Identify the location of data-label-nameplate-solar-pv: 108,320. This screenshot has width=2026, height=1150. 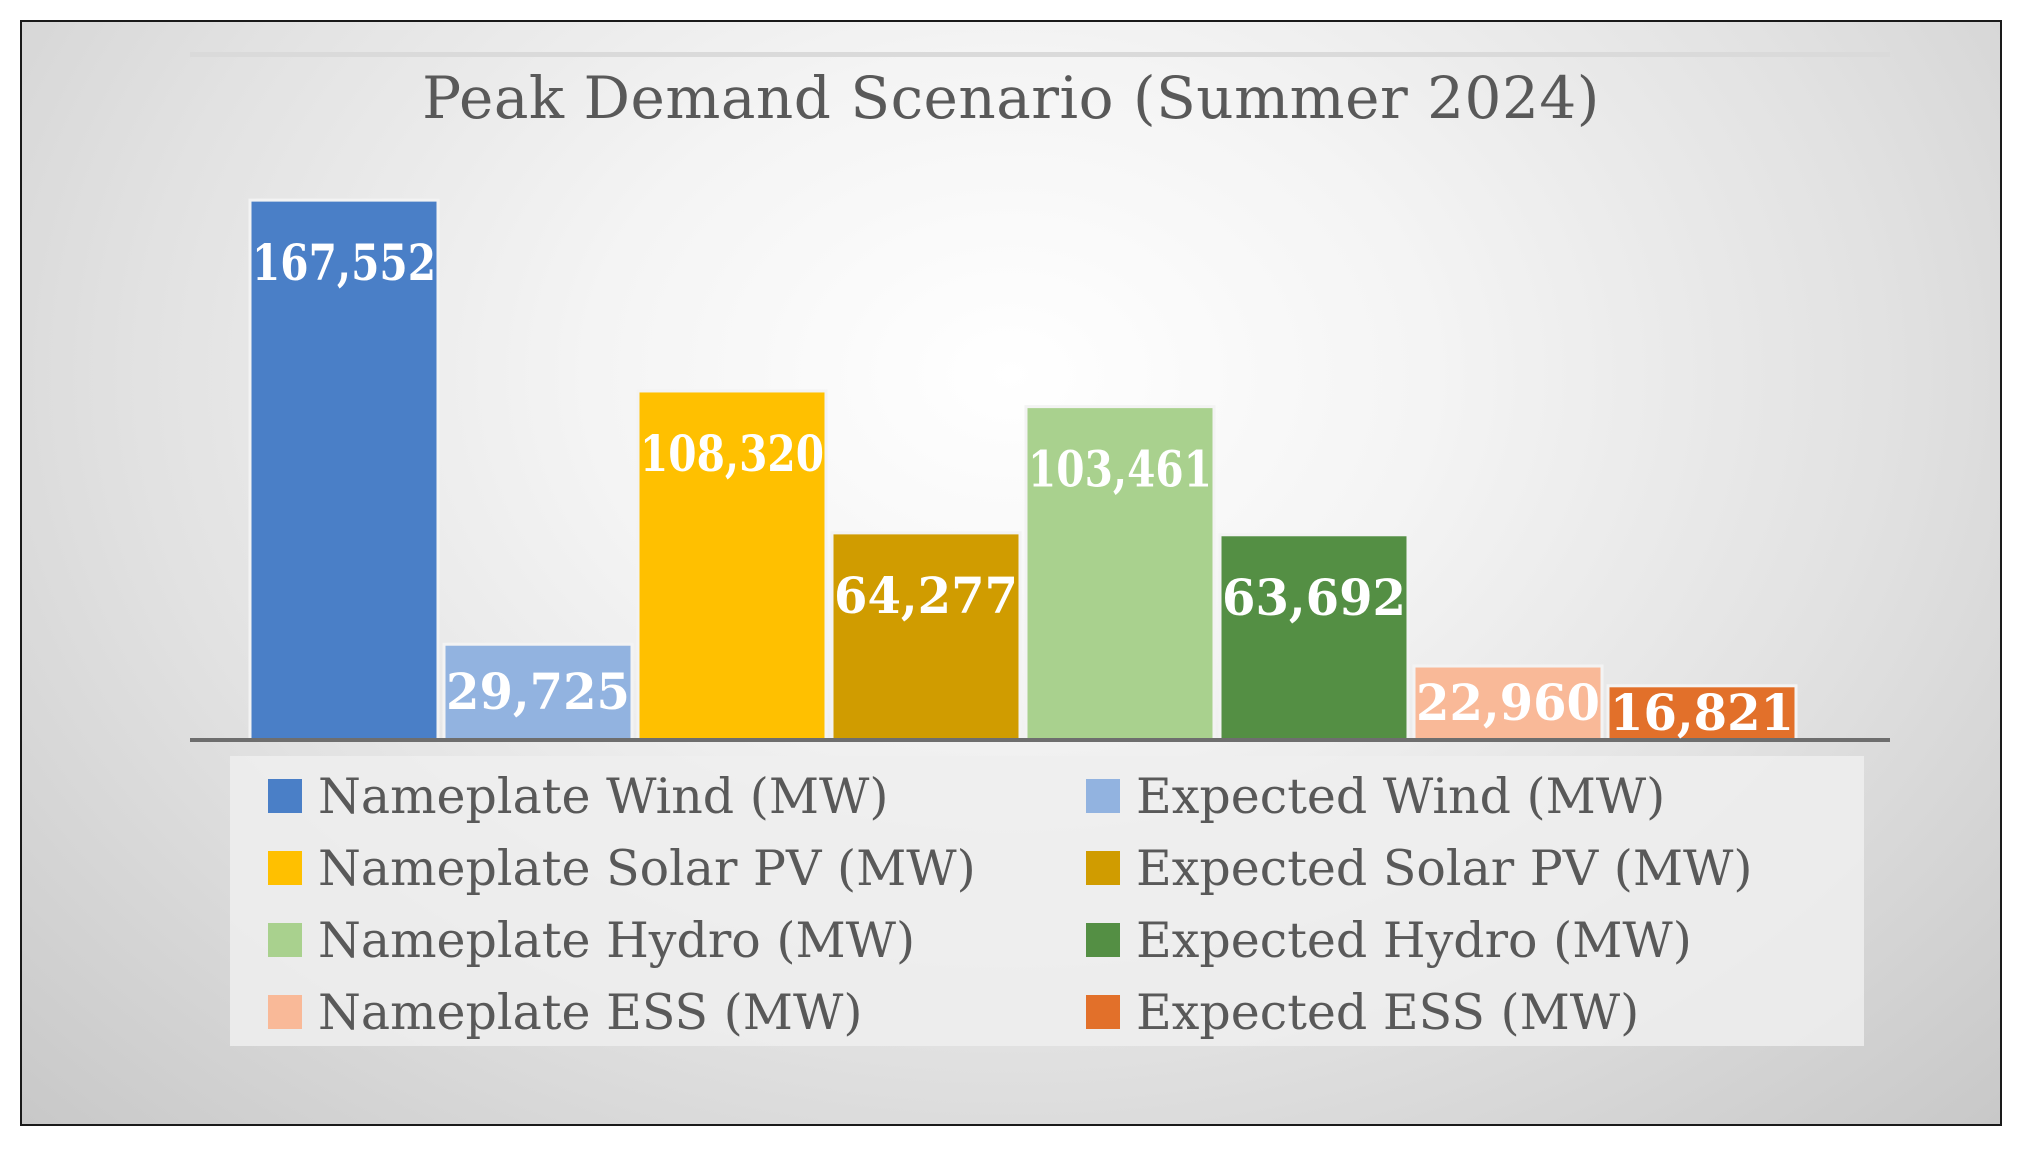
(732, 453).